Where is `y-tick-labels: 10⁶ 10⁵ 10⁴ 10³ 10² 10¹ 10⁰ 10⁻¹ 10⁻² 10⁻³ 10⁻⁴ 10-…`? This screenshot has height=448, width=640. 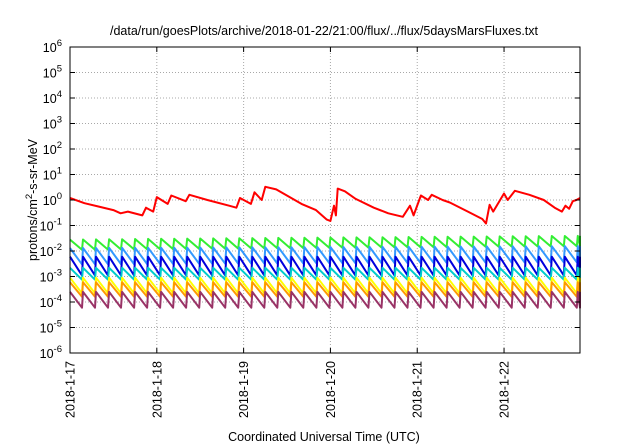
y-tick-labels: 10⁶ 10⁵ 10⁴ 10³ 10² 10¹ 10⁰ 10⁻¹ 10⁻² 10⁻³ 10⁻⁴ 10-… is located at coordinates (51, 199).